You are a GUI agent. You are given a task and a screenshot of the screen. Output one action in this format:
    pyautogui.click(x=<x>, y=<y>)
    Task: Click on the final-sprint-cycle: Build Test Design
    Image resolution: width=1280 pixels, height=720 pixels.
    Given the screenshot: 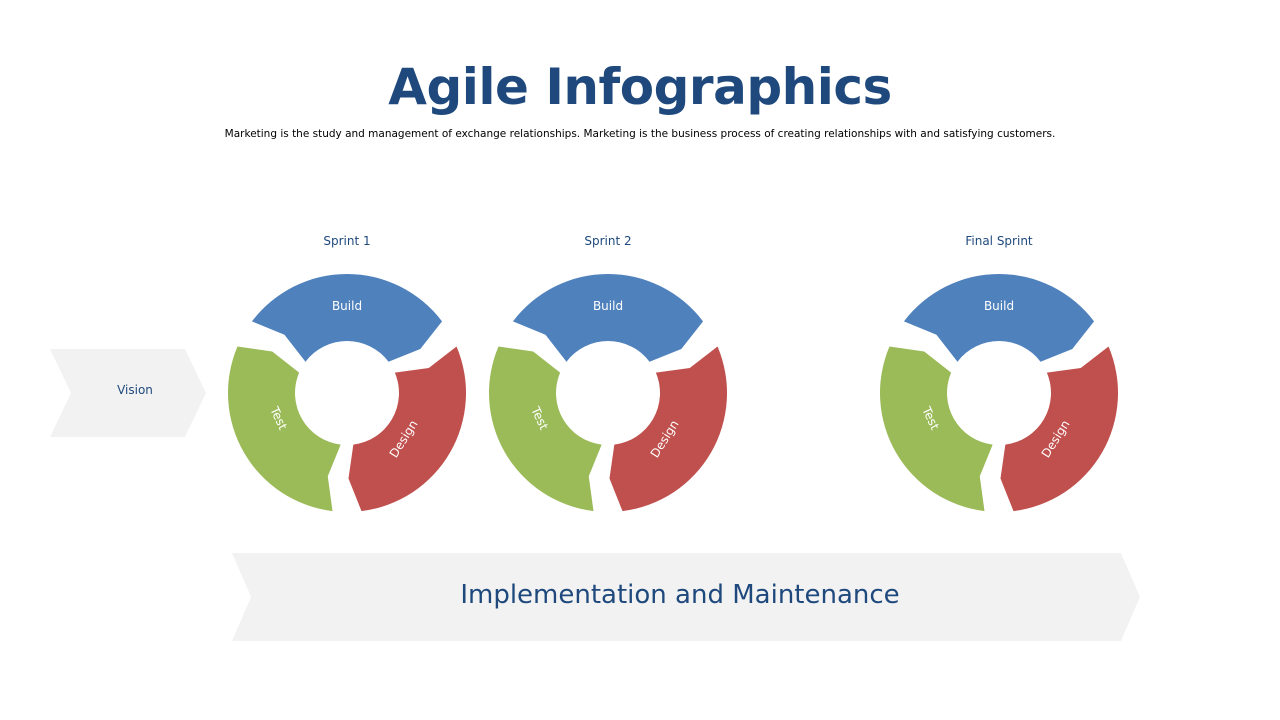 What is the action you would take?
    pyautogui.click(x=999, y=392)
    